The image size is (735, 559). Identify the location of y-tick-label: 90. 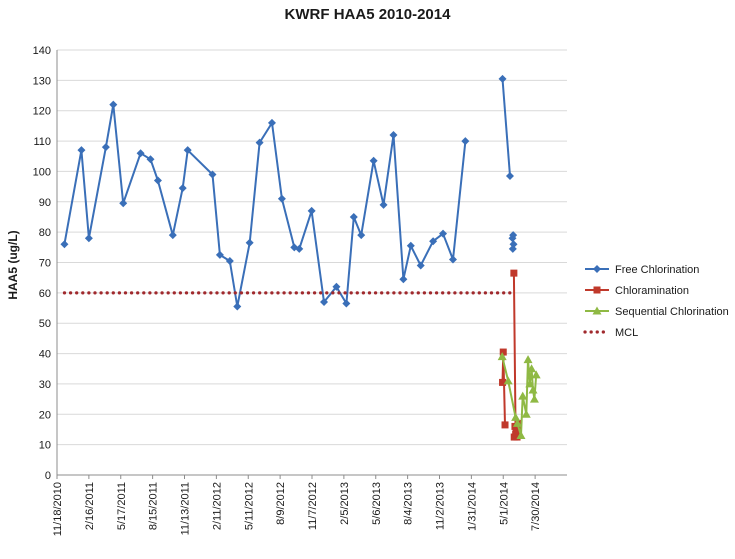
(45, 203).